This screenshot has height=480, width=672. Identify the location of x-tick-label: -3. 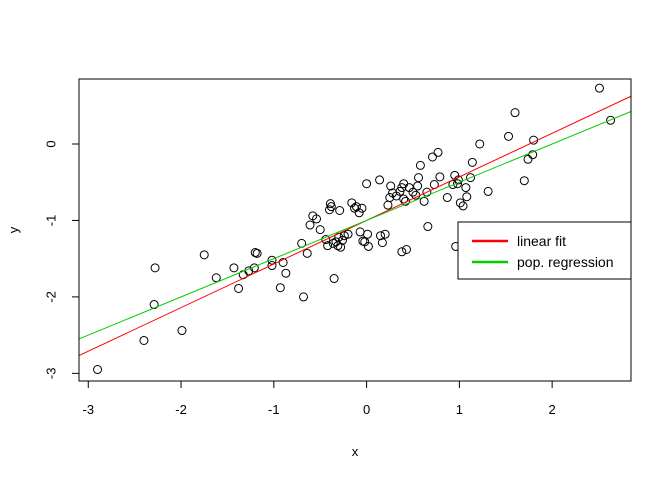
(88, 409).